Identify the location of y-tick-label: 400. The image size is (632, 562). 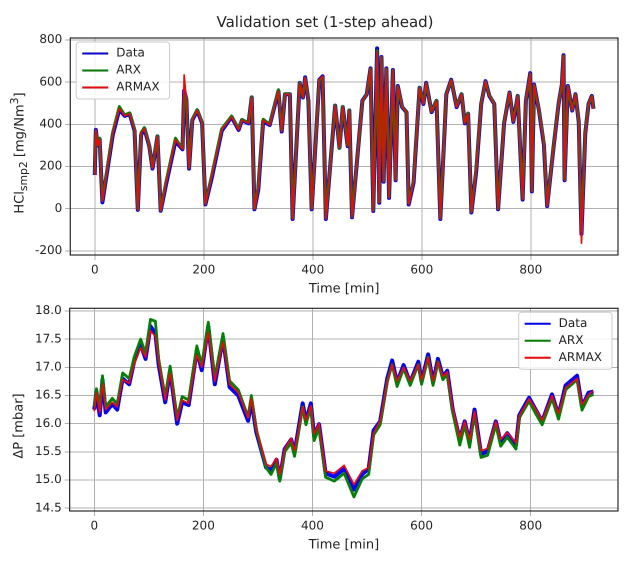
(50, 123).